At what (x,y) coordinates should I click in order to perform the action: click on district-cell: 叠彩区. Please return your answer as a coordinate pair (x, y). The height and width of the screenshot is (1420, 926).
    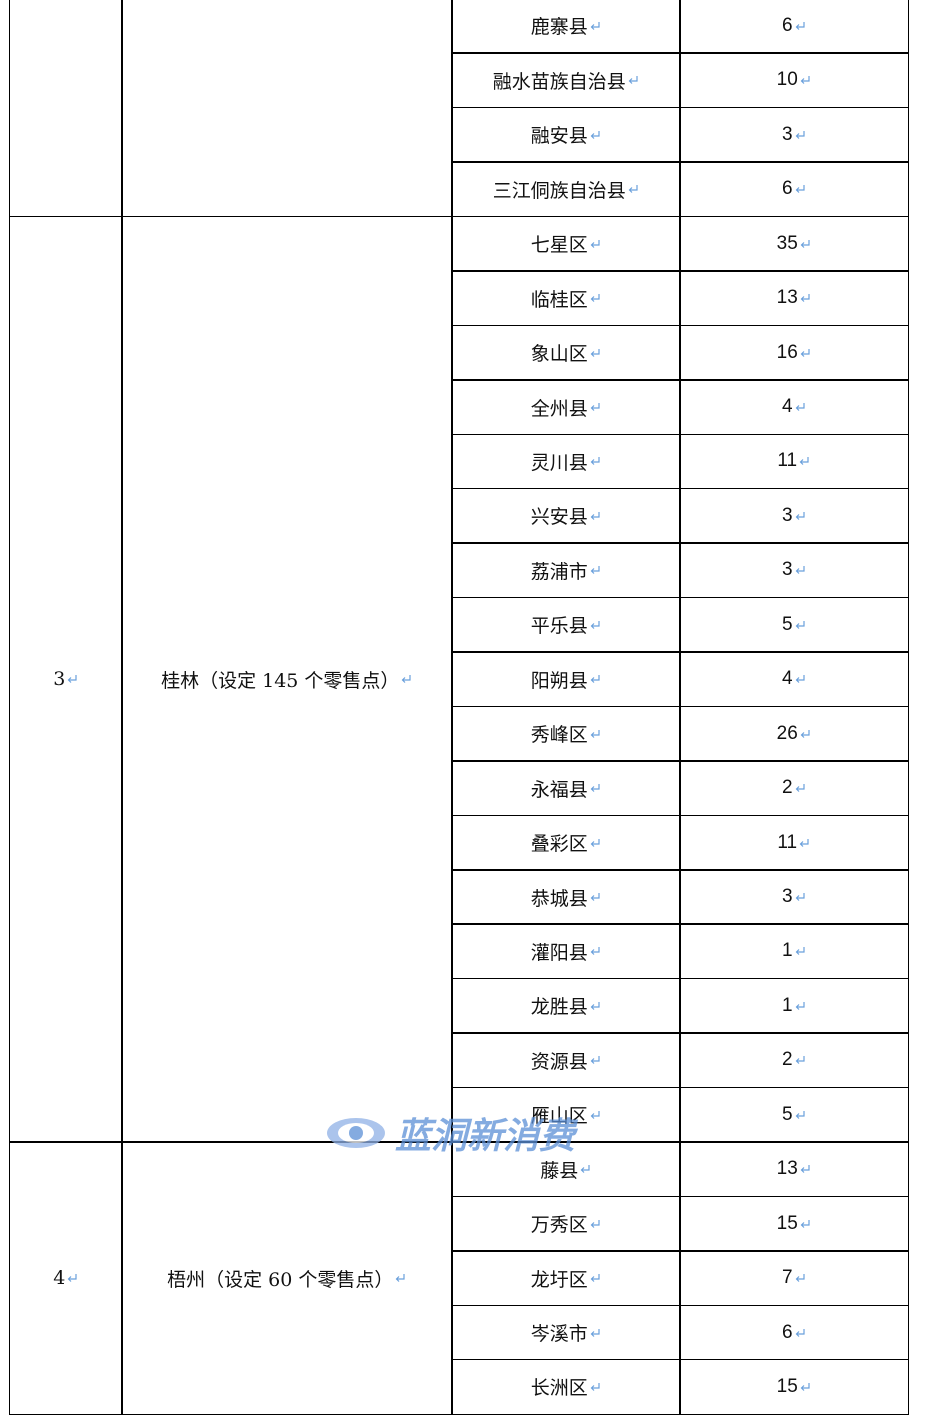
    Looking at the image, I should click on (566, 842).